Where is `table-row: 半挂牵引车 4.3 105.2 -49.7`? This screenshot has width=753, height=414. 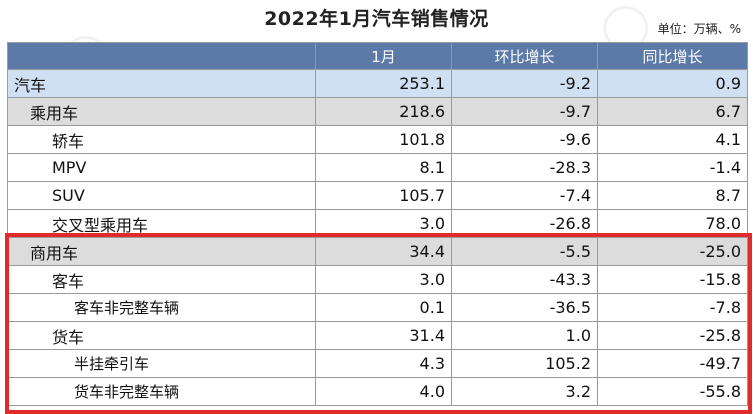
table-row: 半挂牵引车 4.3 105.2 -49.7 is located at coordinates (377, 363).